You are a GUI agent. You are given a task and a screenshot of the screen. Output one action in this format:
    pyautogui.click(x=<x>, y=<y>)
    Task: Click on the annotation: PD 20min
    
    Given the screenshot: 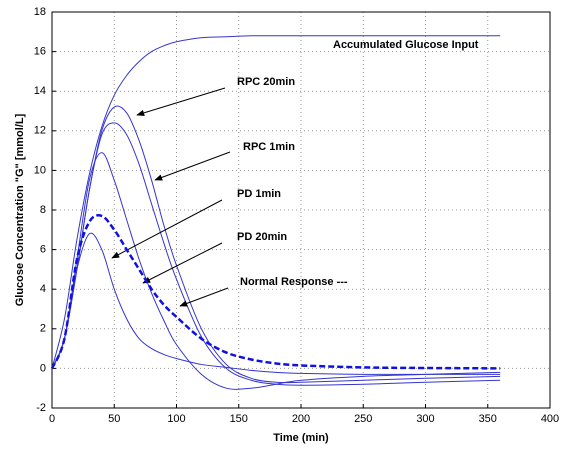 What is the action you would take?
    pyautogui.click(x=262, y=237)
    